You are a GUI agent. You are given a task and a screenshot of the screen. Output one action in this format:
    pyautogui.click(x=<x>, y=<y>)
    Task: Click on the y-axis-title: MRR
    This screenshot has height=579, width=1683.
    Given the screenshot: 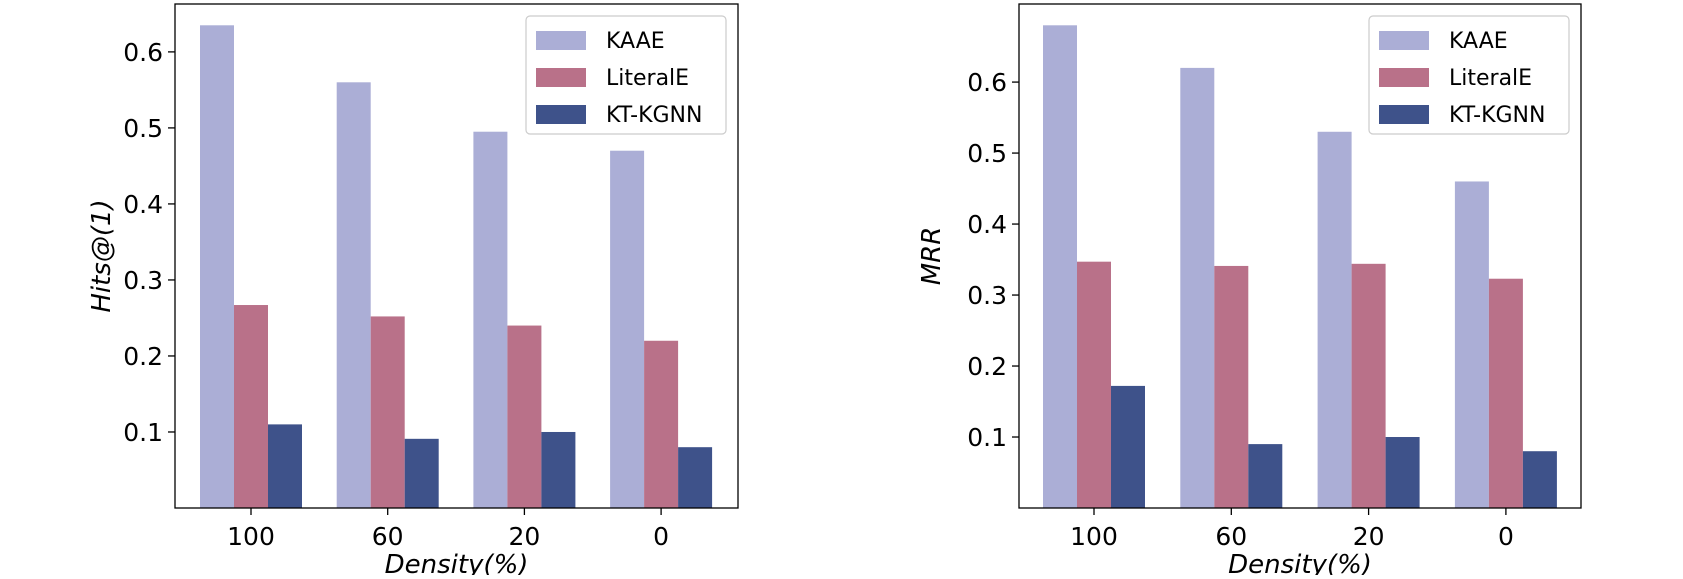 What is the action you would take?
    pyautogui.click(x=932, y=256)
    